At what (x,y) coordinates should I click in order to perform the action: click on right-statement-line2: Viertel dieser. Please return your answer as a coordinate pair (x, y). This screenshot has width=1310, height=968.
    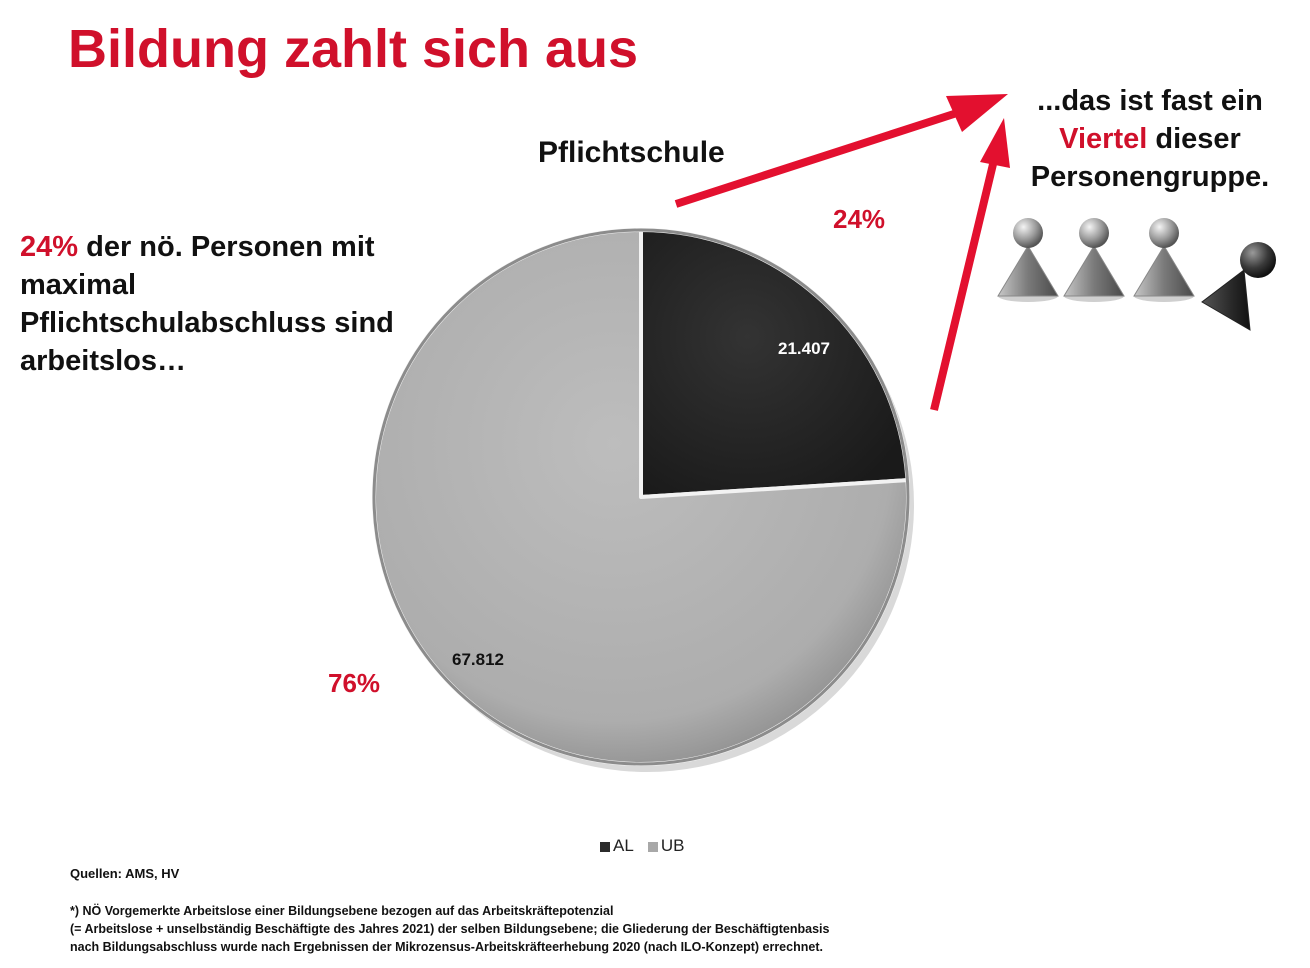
    Looking at the image, I should click on (1150, 139).